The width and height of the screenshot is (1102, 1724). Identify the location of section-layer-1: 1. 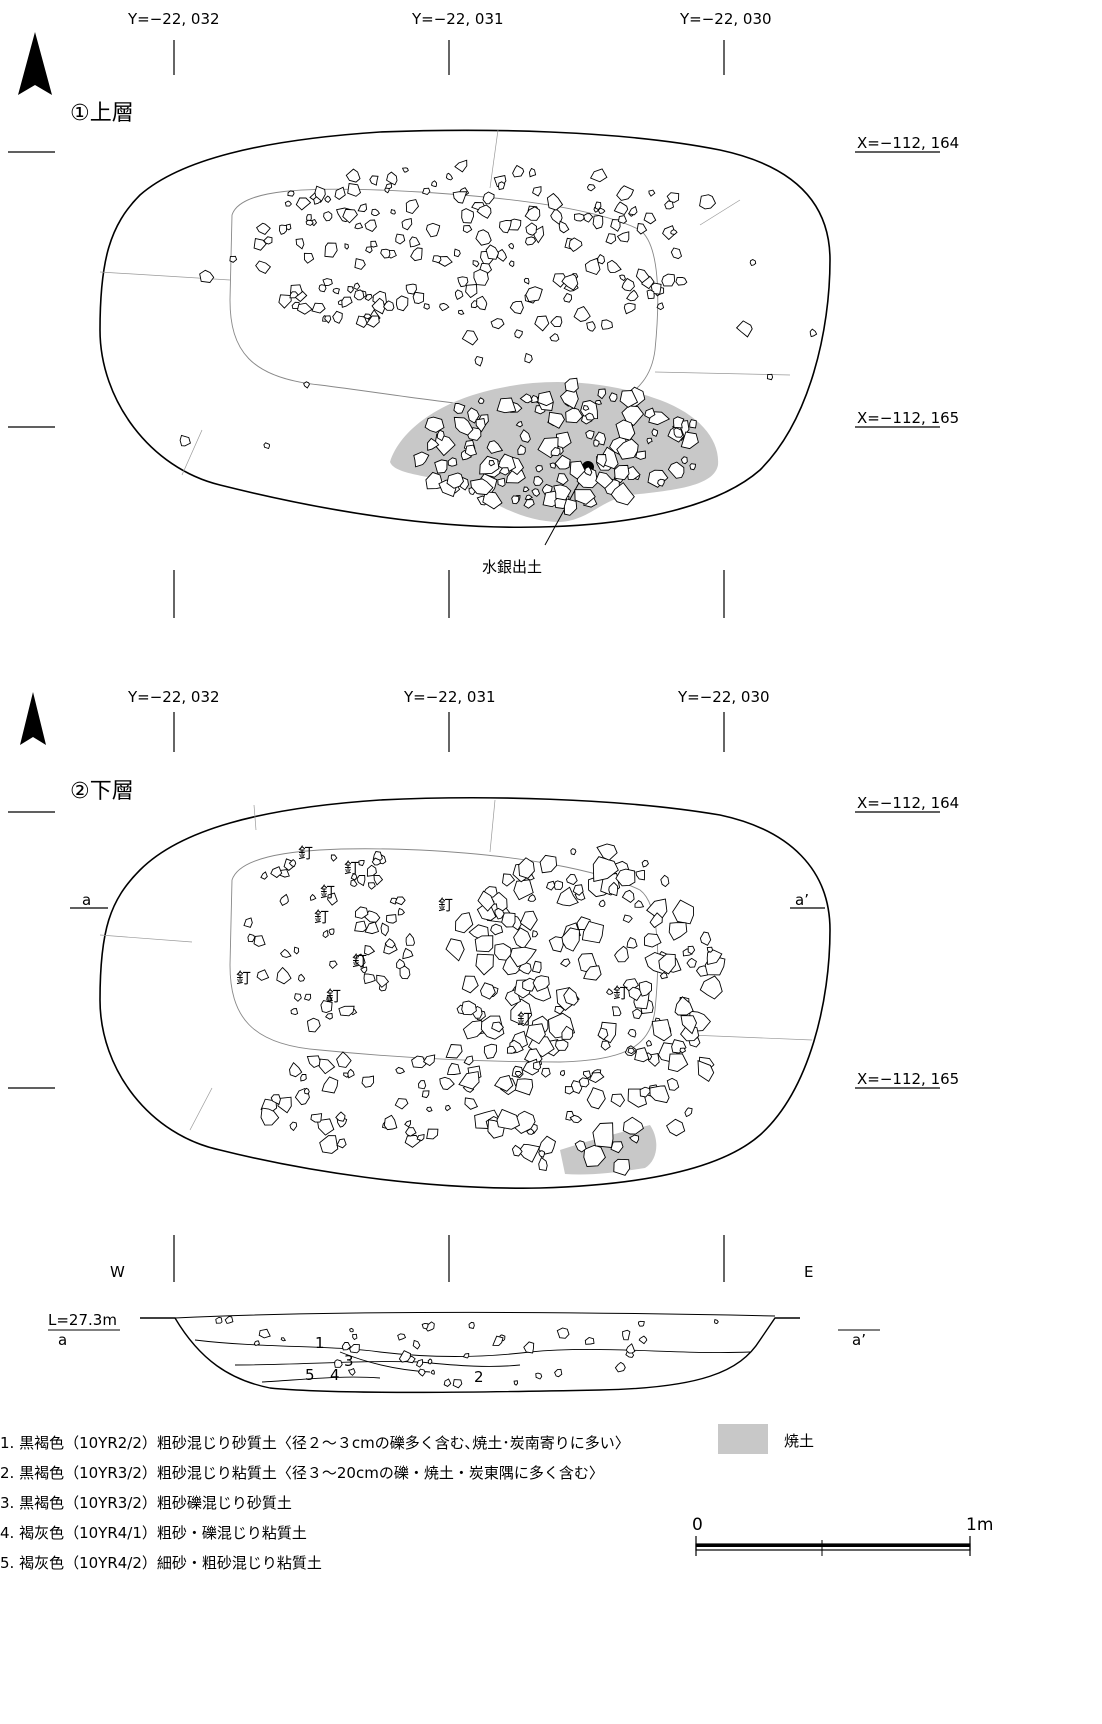
(320, 1343).